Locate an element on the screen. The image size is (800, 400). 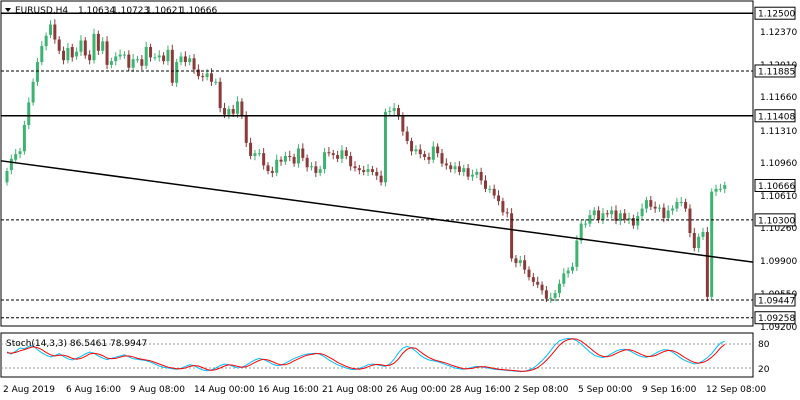
price-level-label: 1.11885 is located at coordinates (776, 72).